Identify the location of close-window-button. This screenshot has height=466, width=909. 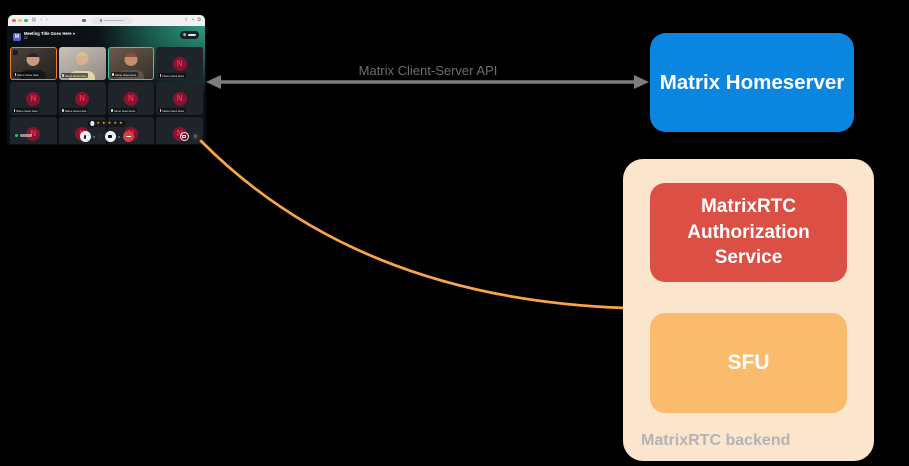
(14, 20).